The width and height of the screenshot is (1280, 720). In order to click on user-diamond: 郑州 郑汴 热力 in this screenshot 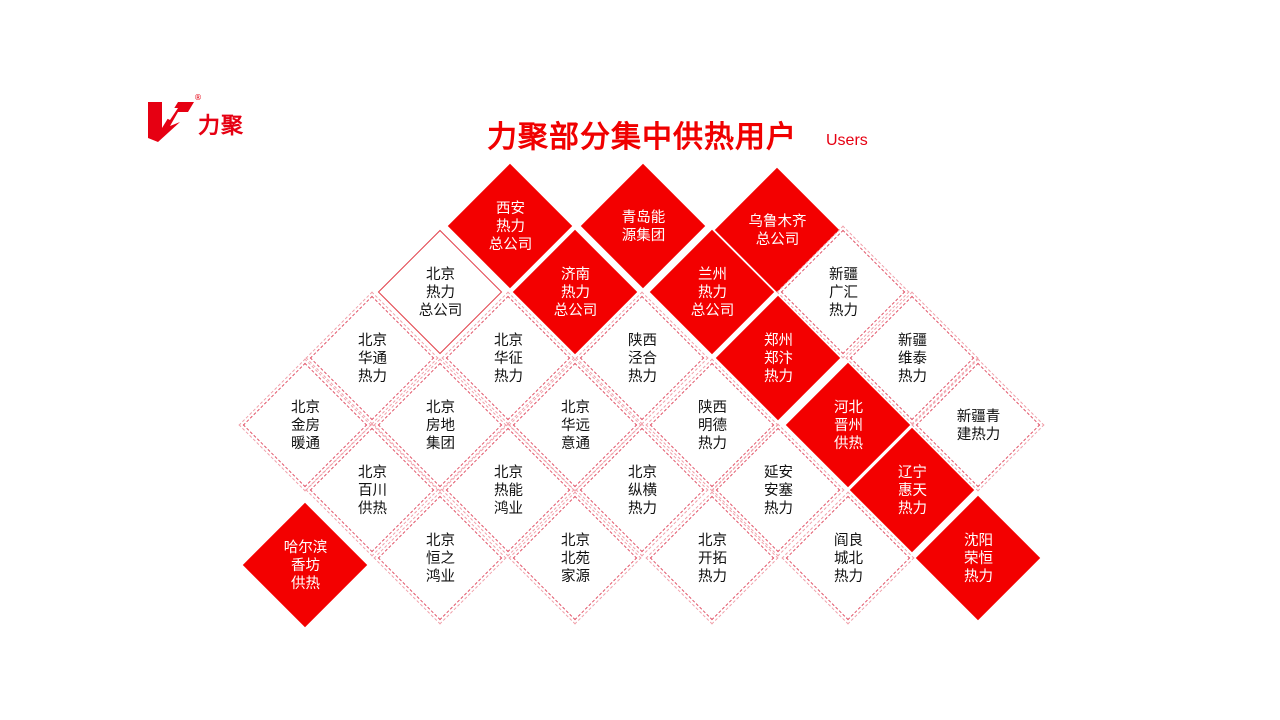, I will do `click(778, 358)`.